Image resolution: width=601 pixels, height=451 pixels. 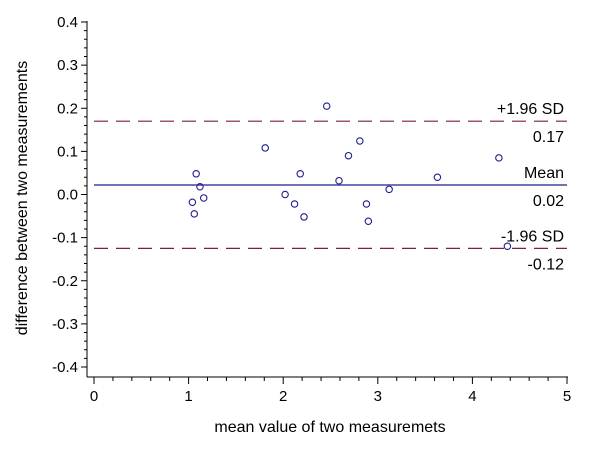 What do you see at coordinates (283, 396) in the screenshot?
I see `x-tick-label: 2` at bounding box center [283, 396].